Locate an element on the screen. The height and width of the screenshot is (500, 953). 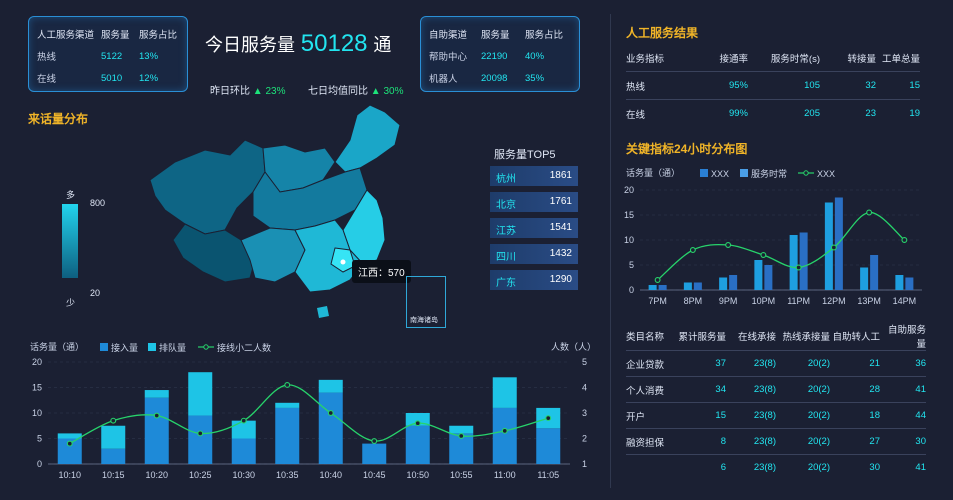
header-ratio: 服务占比 is located at coordinates (544, 35).